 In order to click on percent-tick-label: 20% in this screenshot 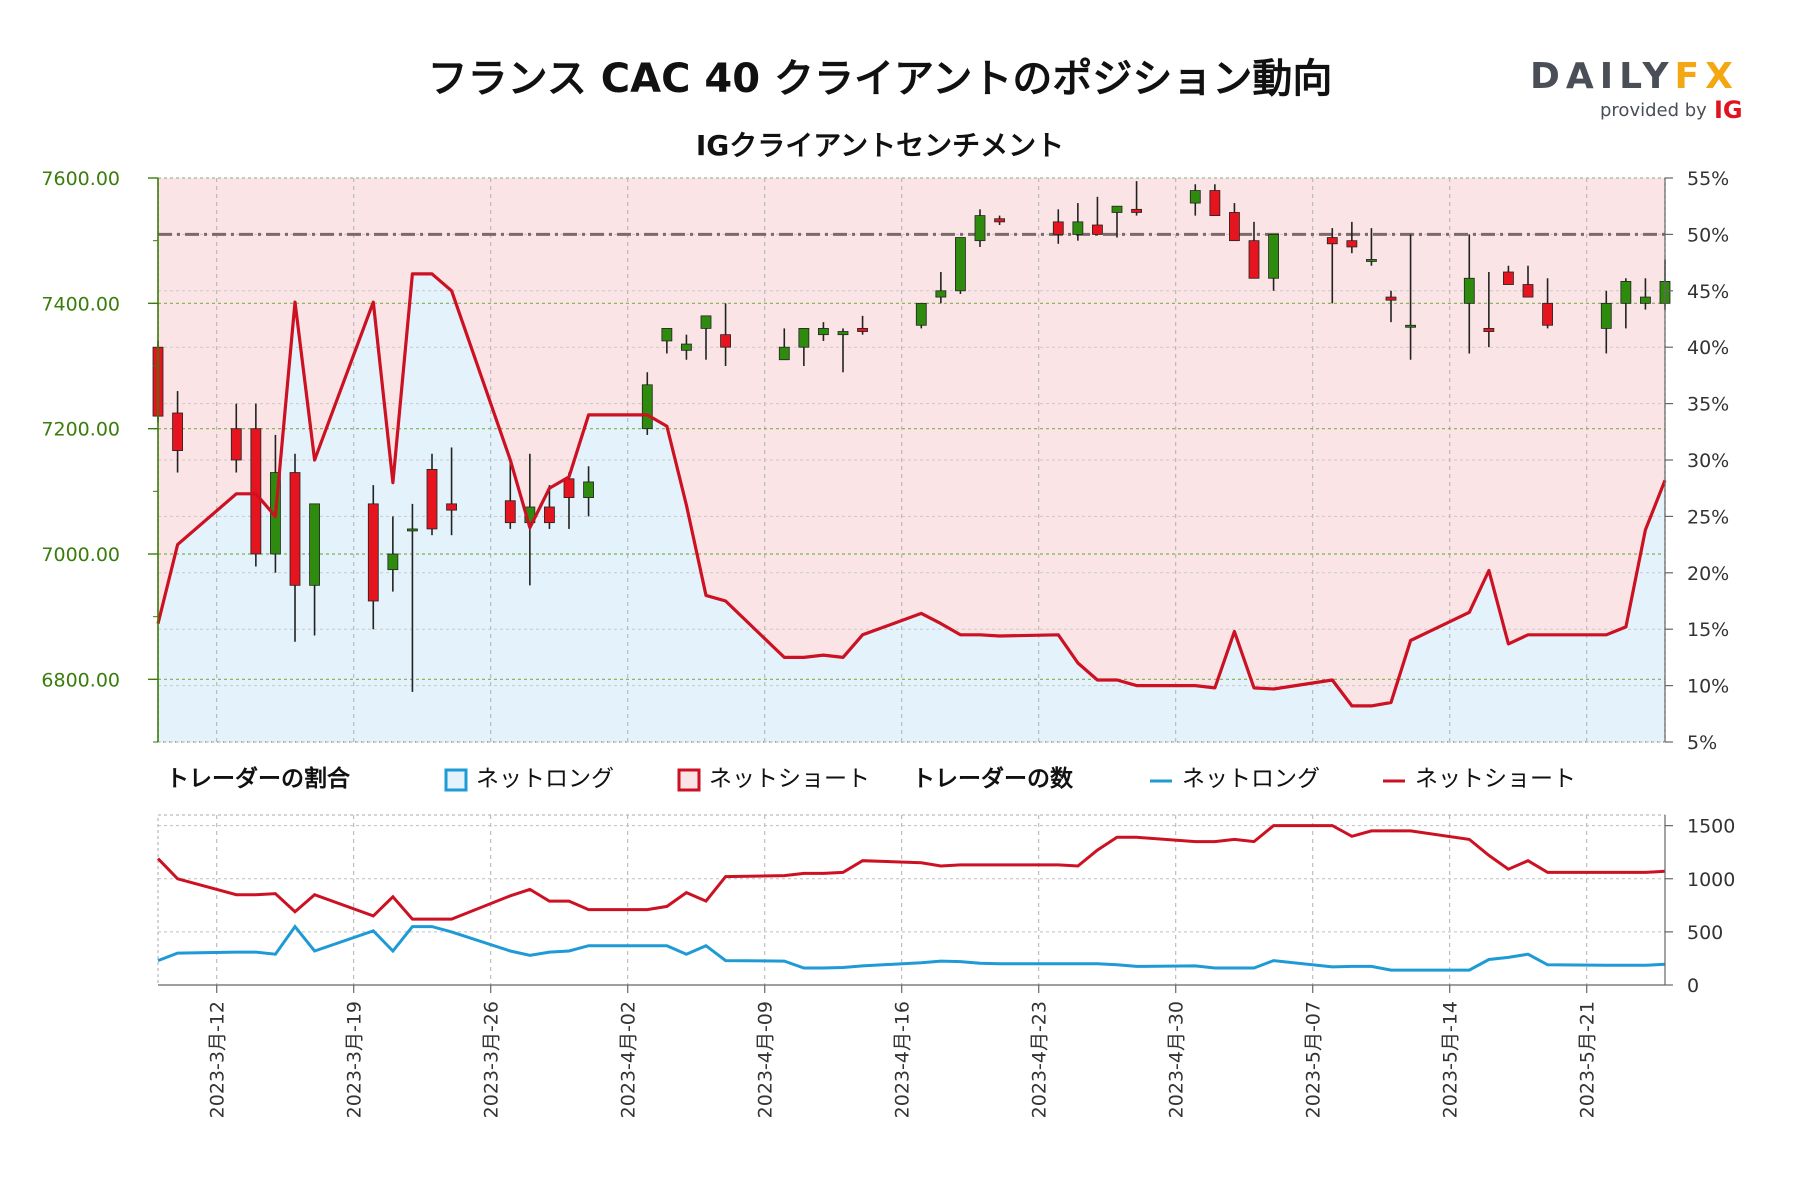, I will do `click(1708, 574)`.